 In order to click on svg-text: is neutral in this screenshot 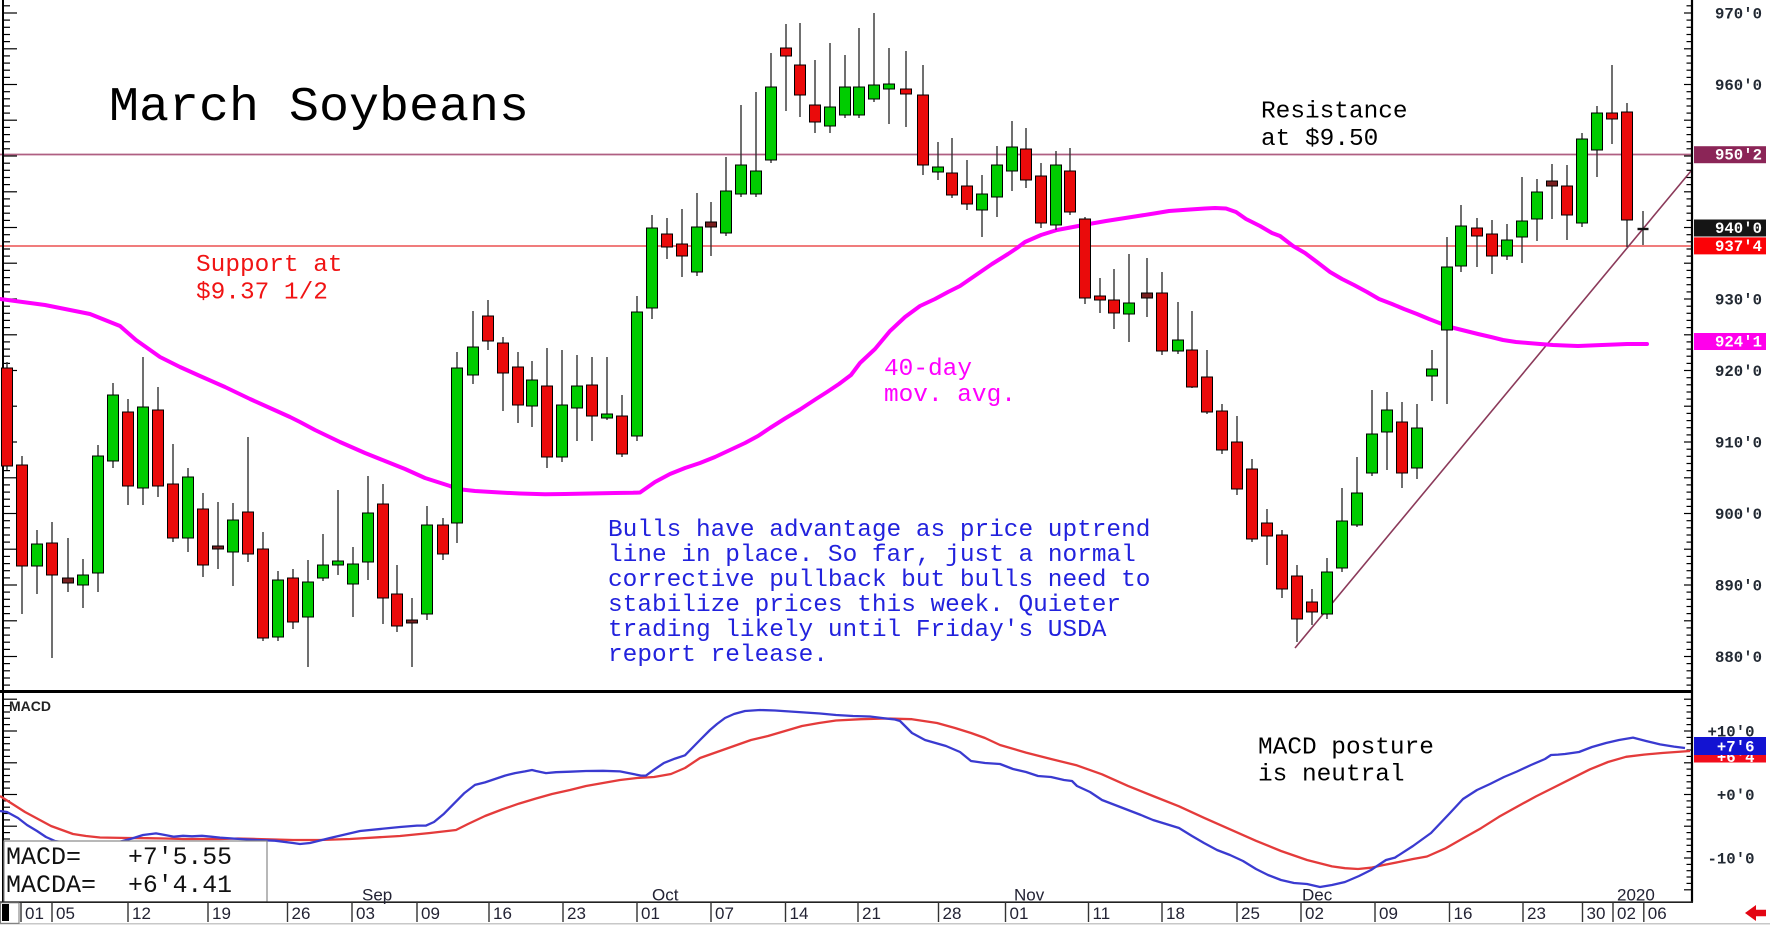, I will do `click(1331, 775)`.